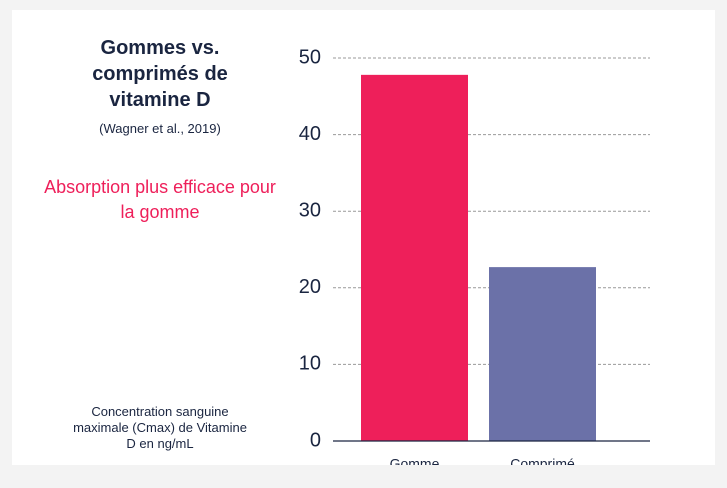  I want to click on y-tick-label: 20, so click(310, 287).